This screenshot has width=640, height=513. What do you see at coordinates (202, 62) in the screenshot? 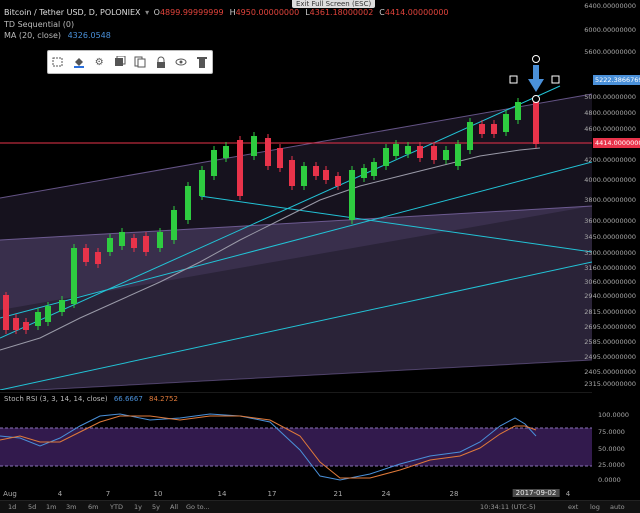
I see `trash-icon` at bounding box center [202, 62].